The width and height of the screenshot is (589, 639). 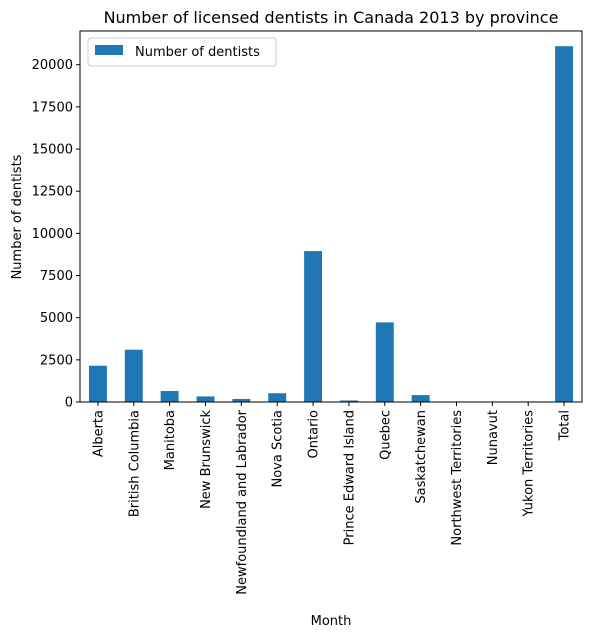 What do you see at coordinates (493, 437) in the screenshot?
I see `x-tick-label: Nunavut` at bounding box center [493, 437].